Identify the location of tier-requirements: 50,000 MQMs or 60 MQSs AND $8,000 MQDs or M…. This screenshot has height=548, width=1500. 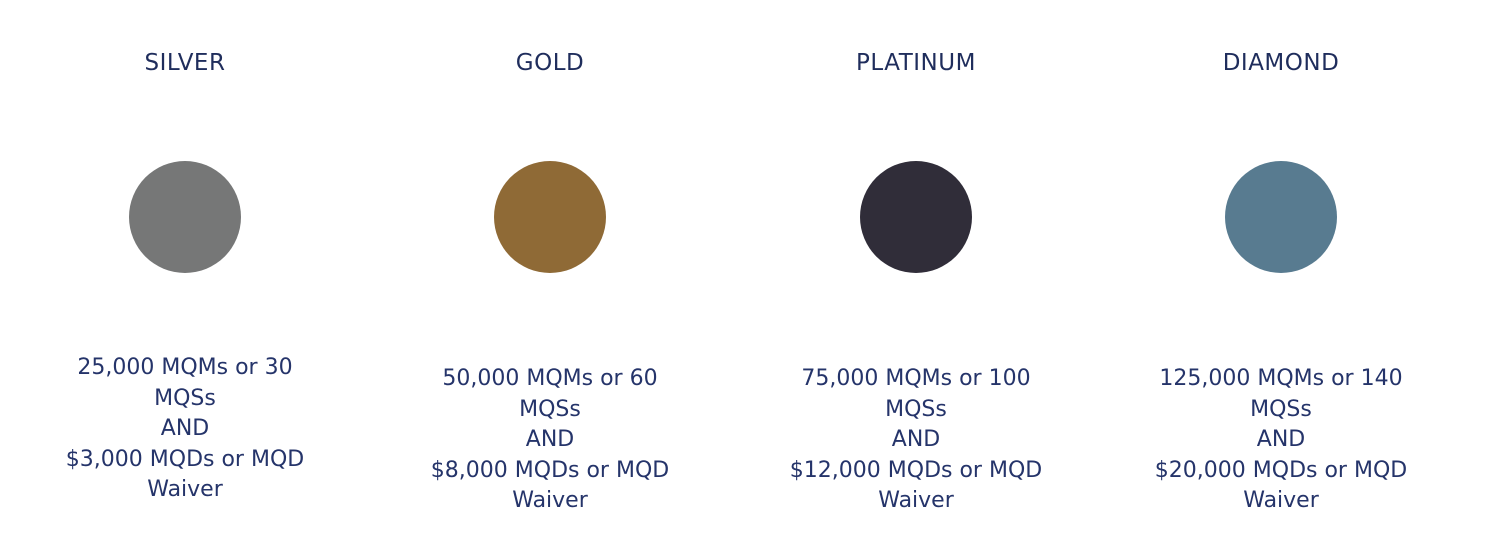
(550, 440).